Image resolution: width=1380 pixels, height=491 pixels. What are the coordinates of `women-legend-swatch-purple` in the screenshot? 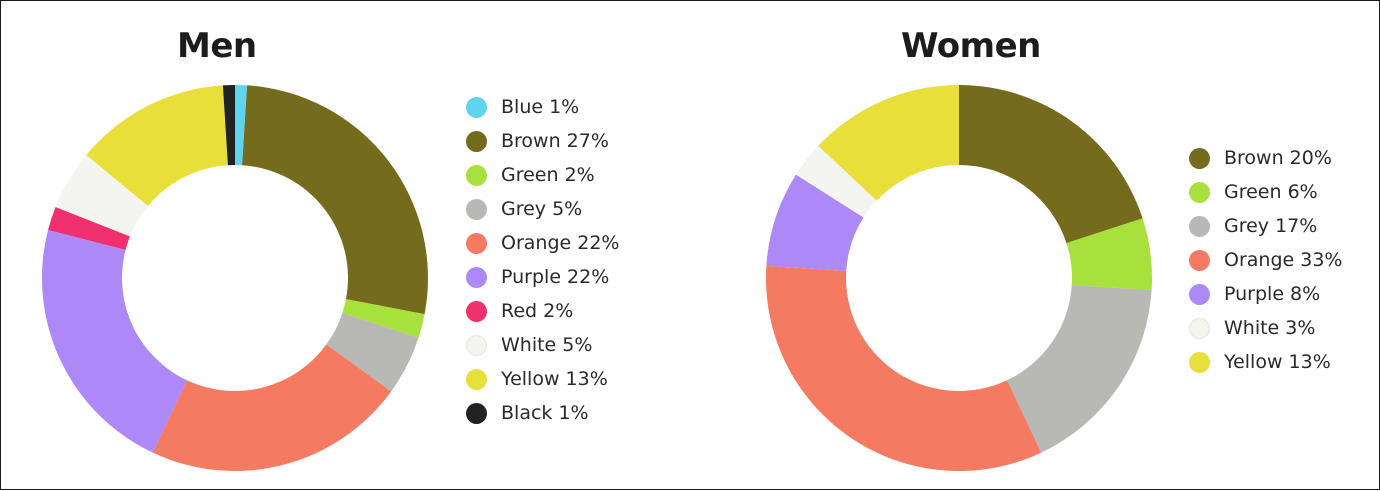 It's located at (1199, 294).